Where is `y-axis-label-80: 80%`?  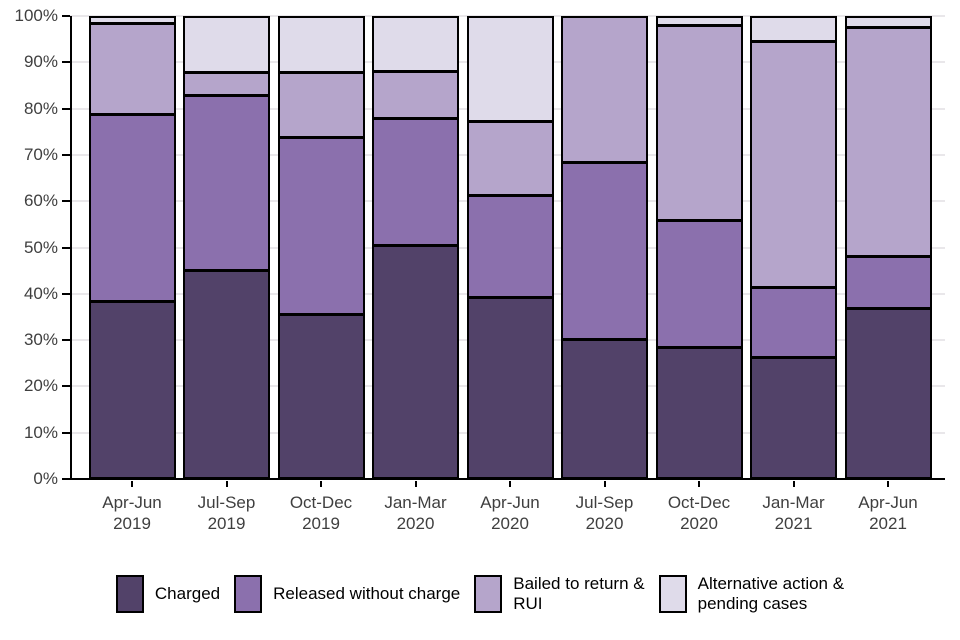 y-axis-label-80: 80% is located at coordinates (40, 108).